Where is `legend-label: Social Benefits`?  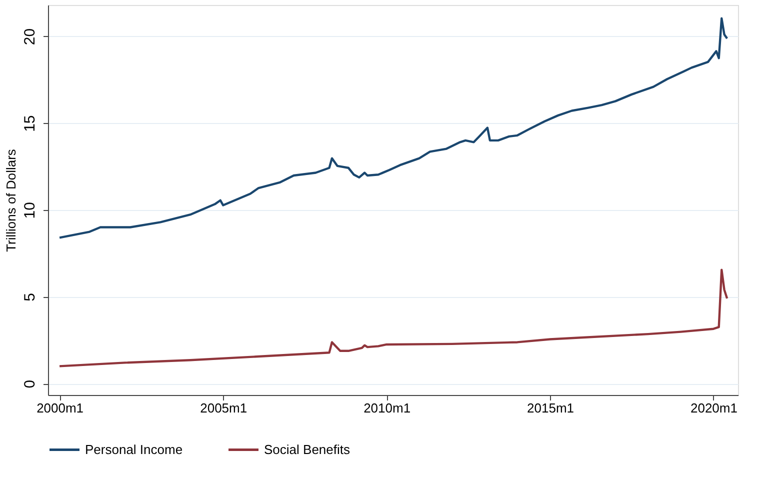 legend-label: Social Benefits is located at coordinates (307, 449).